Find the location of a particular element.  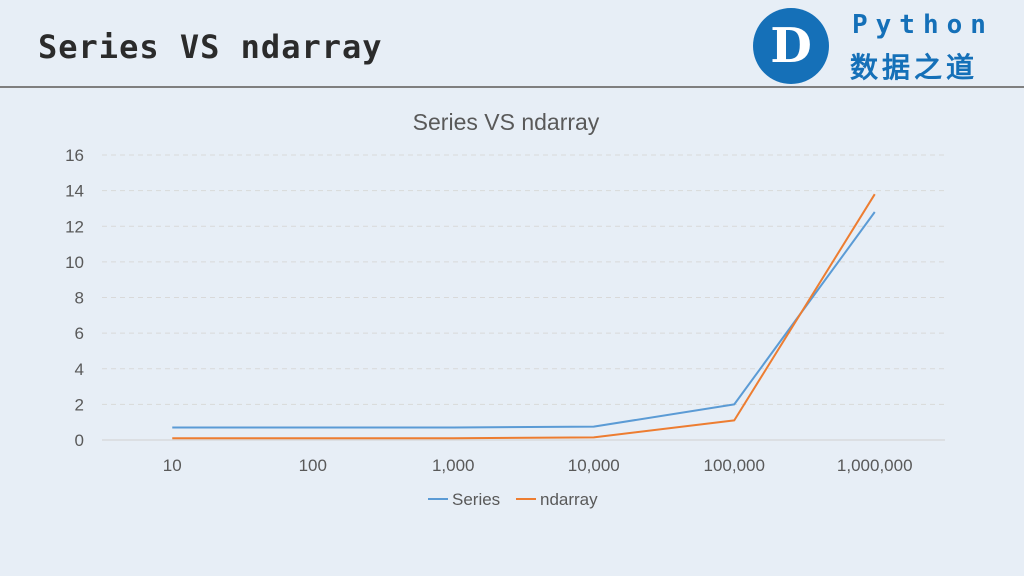

y-tick-label: 10 is located at coordinates (74, 262).